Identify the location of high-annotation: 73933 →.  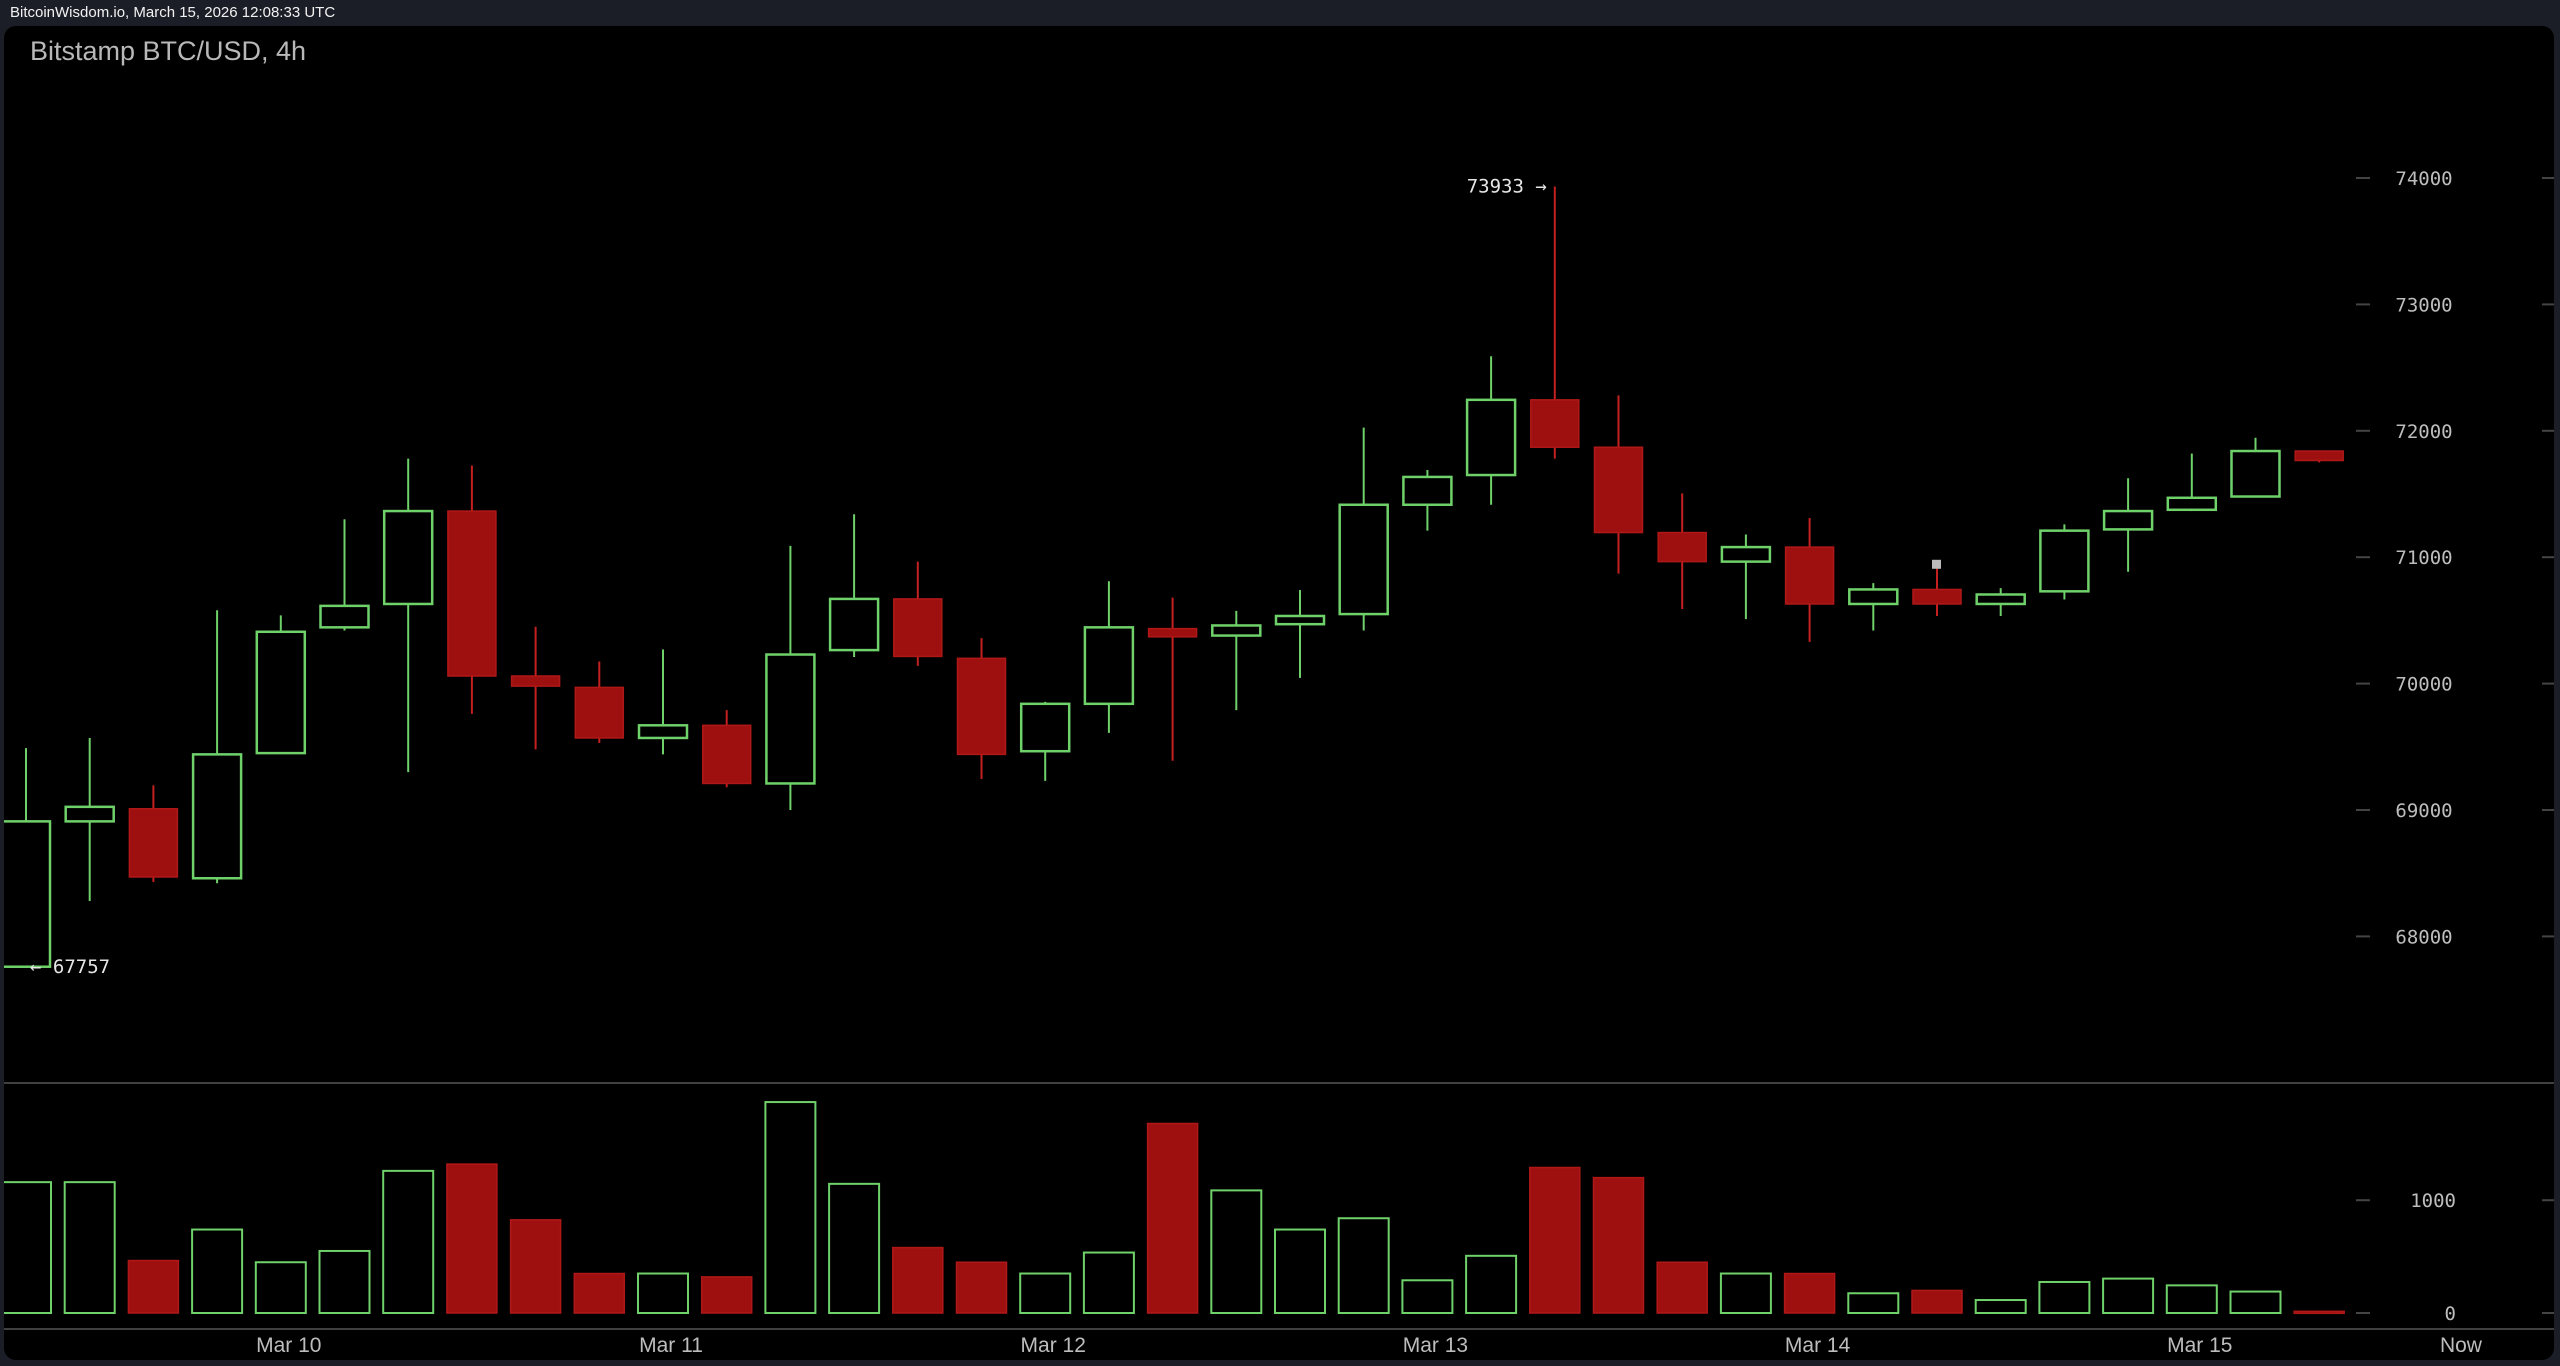
(1507, 186).